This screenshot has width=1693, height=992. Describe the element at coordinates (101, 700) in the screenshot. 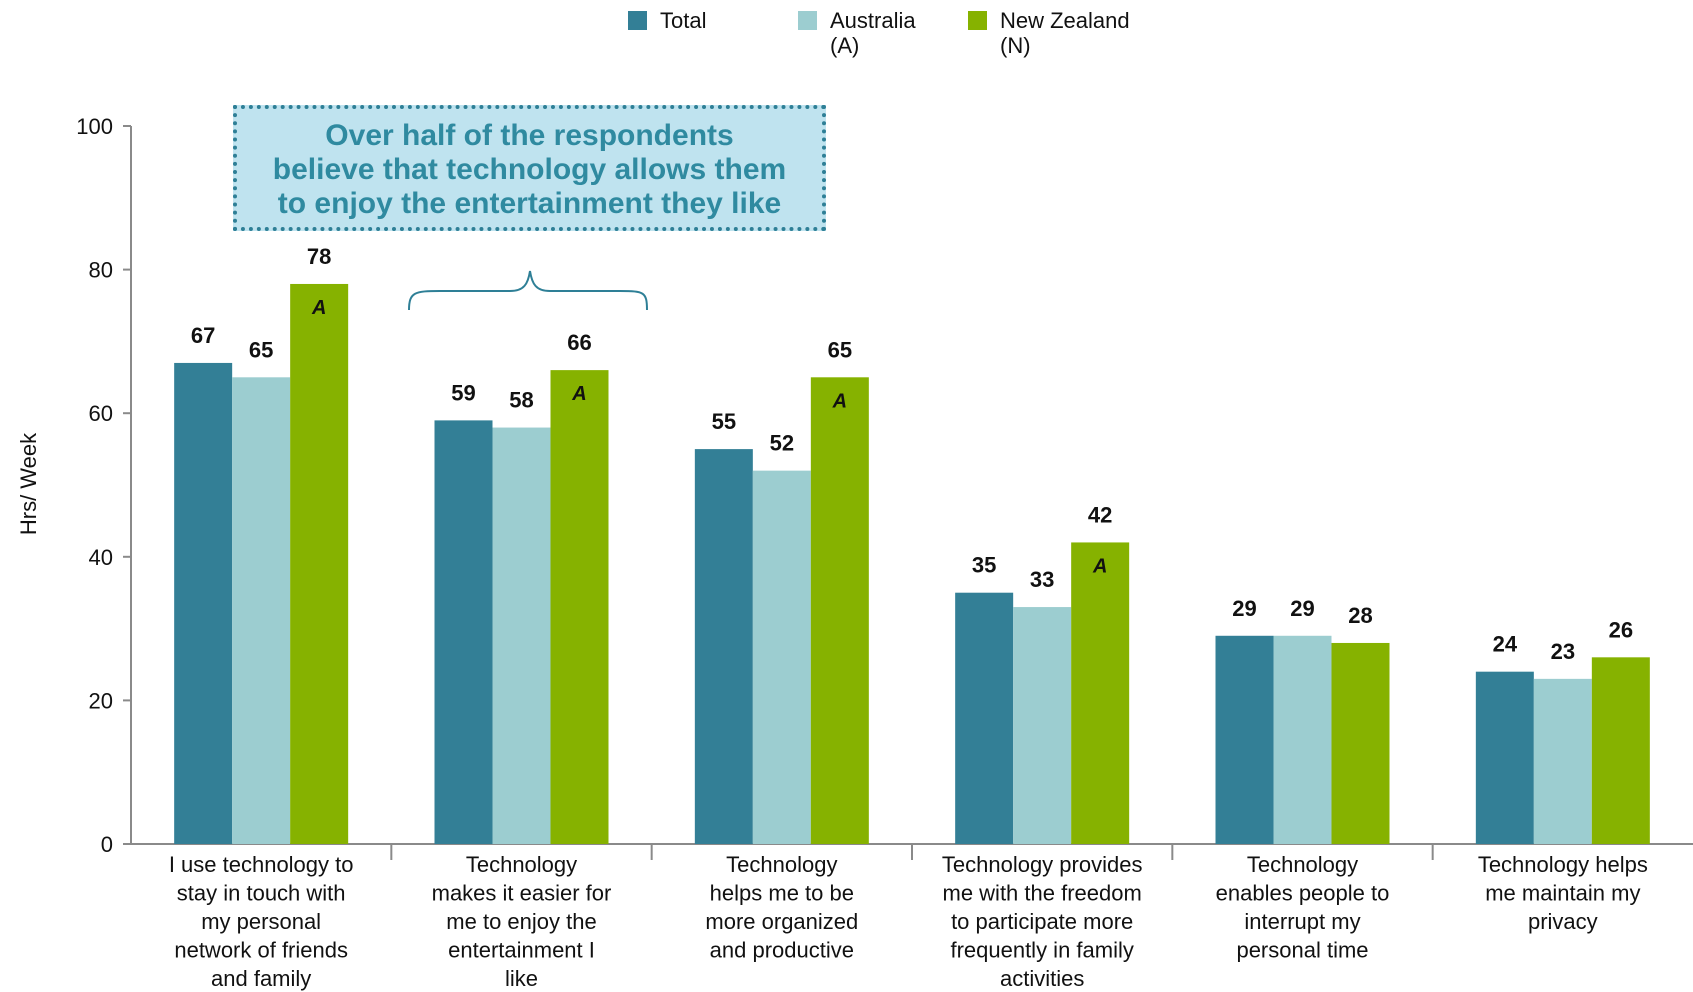

I see `y-tick-label: 20` at that location.